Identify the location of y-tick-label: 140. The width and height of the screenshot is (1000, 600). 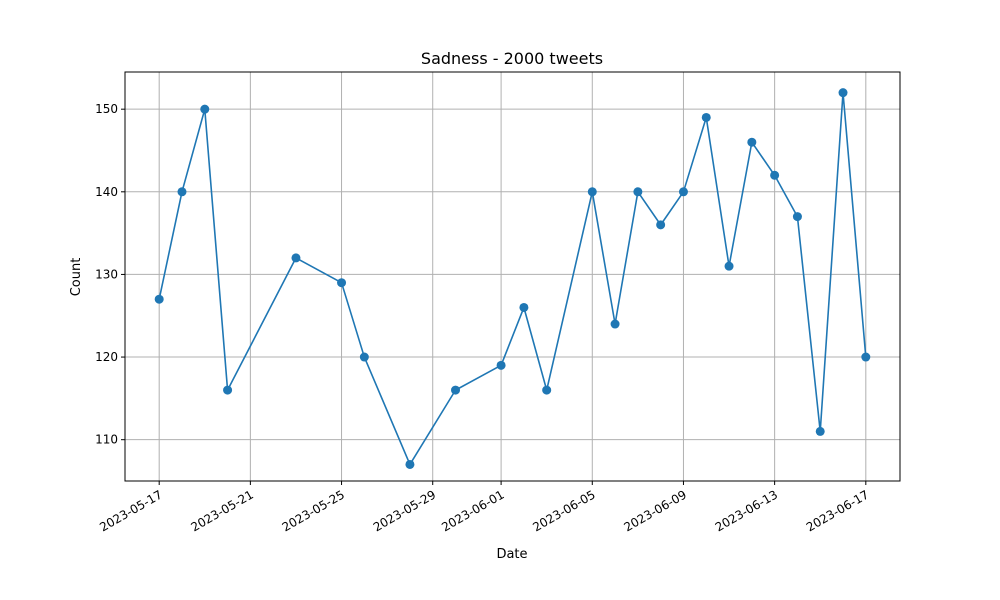
(106, 192).